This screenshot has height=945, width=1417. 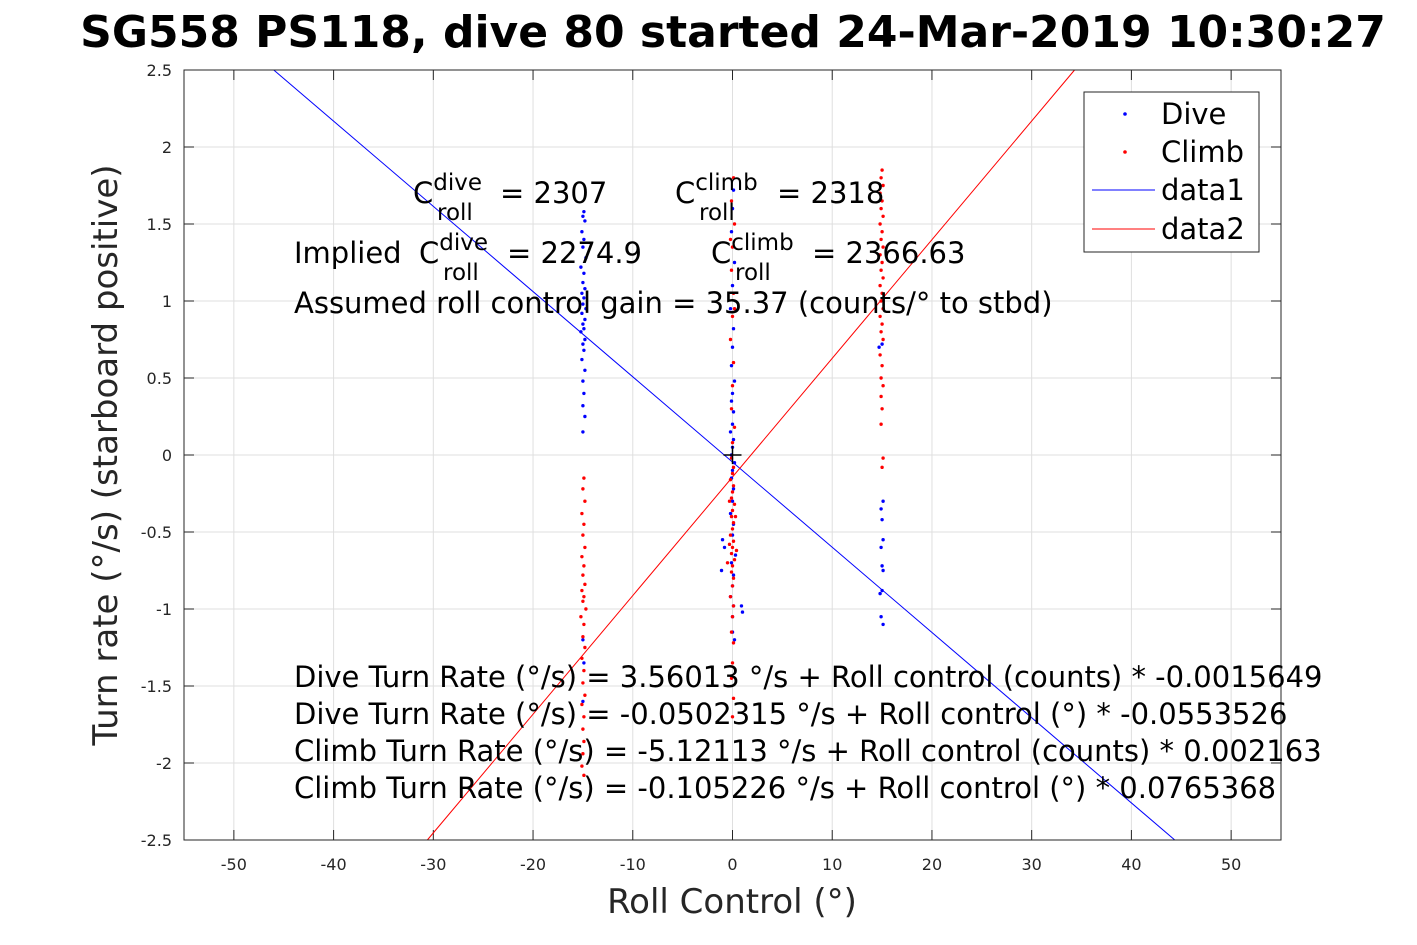 I want to click on y-tick-label: -1, so click(x=164, y=609).